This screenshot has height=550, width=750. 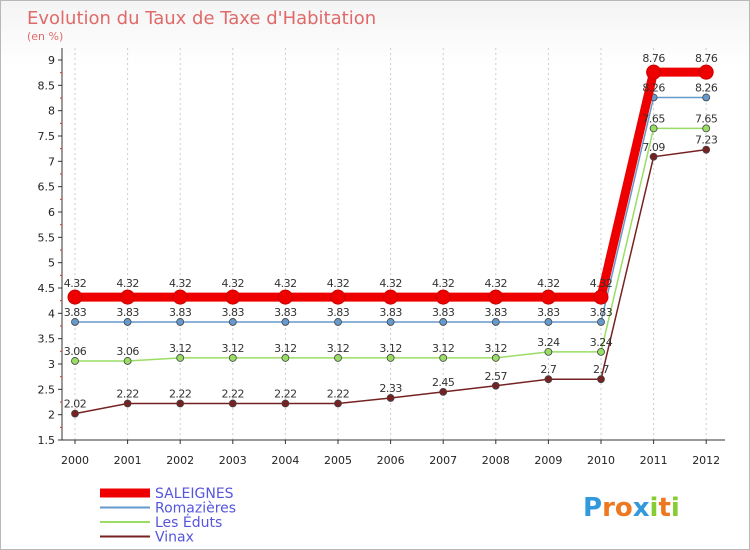 What do you see at coordinates (51, 60) in the screenshot?
I see `y-tick-label: 9` at bounding box center [51, 60].